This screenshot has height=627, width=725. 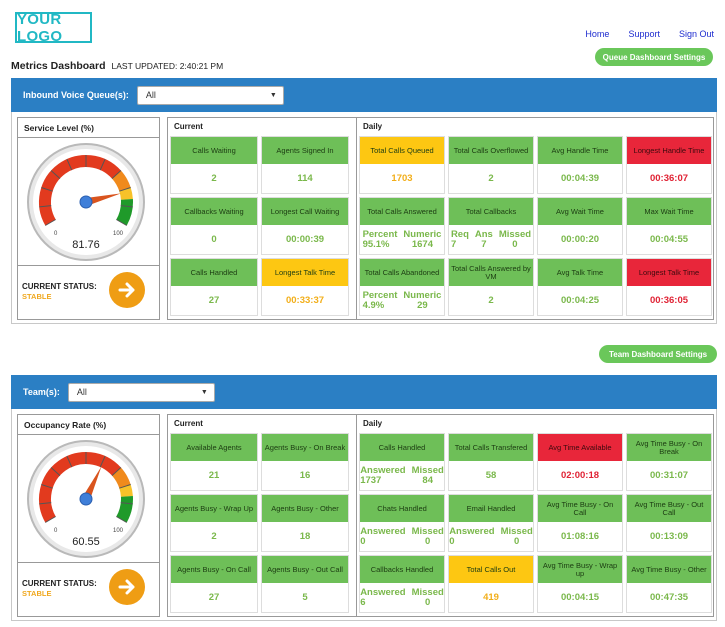 What do you see at coordinates (214, 508) in the screenshot?
I see `metric-label: Agents Busy - Wrap Up` at bounding box center [214, 508].